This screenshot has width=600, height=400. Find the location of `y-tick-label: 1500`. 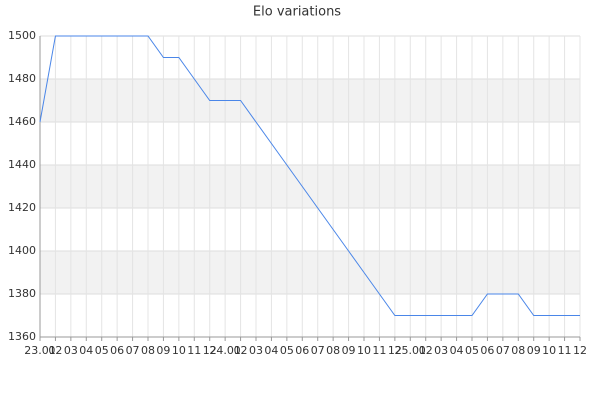

y-tick-label: 1500 is located at coordinates (22, 35).